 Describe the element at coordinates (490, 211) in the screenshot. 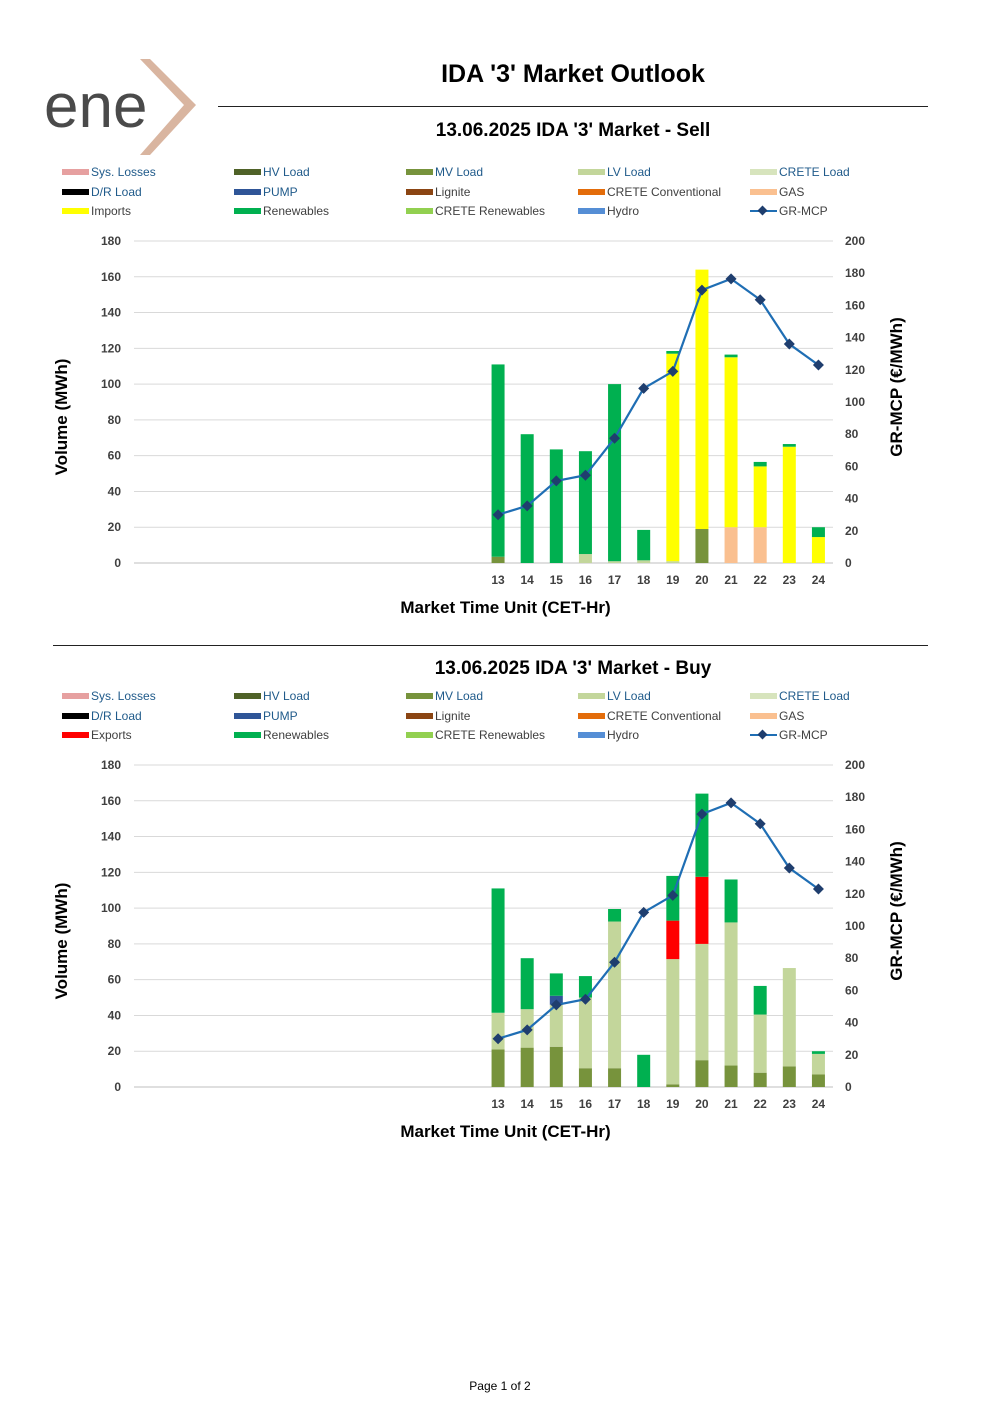

I see `legend-label: CRETE Renewables` at that location.